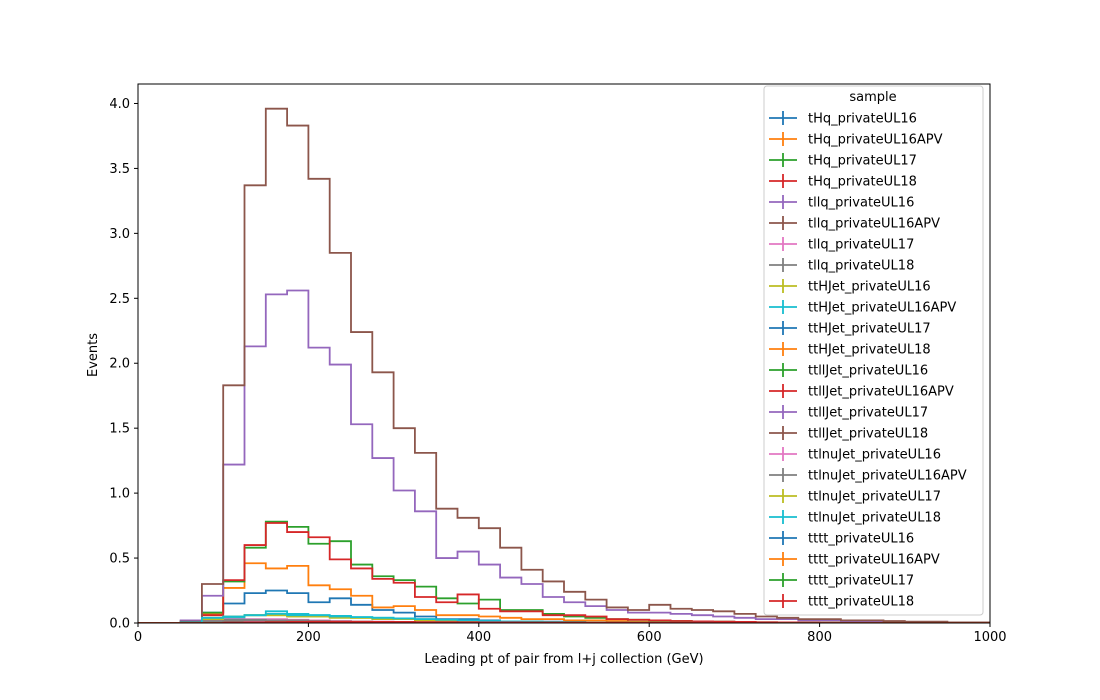 This screenshot has width=1100, height=700. I want to click on legend-entry: ttllJet_privateUL17, so click(848, 413).